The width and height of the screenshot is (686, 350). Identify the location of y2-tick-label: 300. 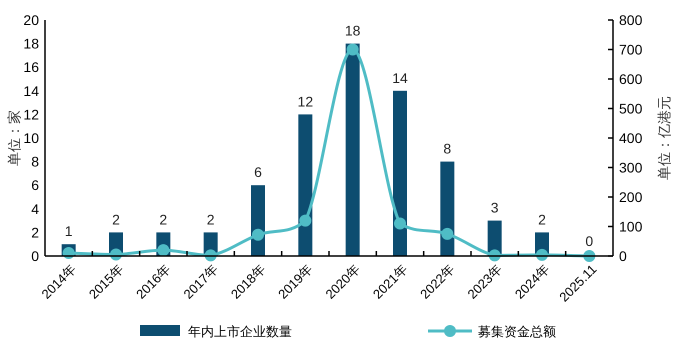
(631, 168).